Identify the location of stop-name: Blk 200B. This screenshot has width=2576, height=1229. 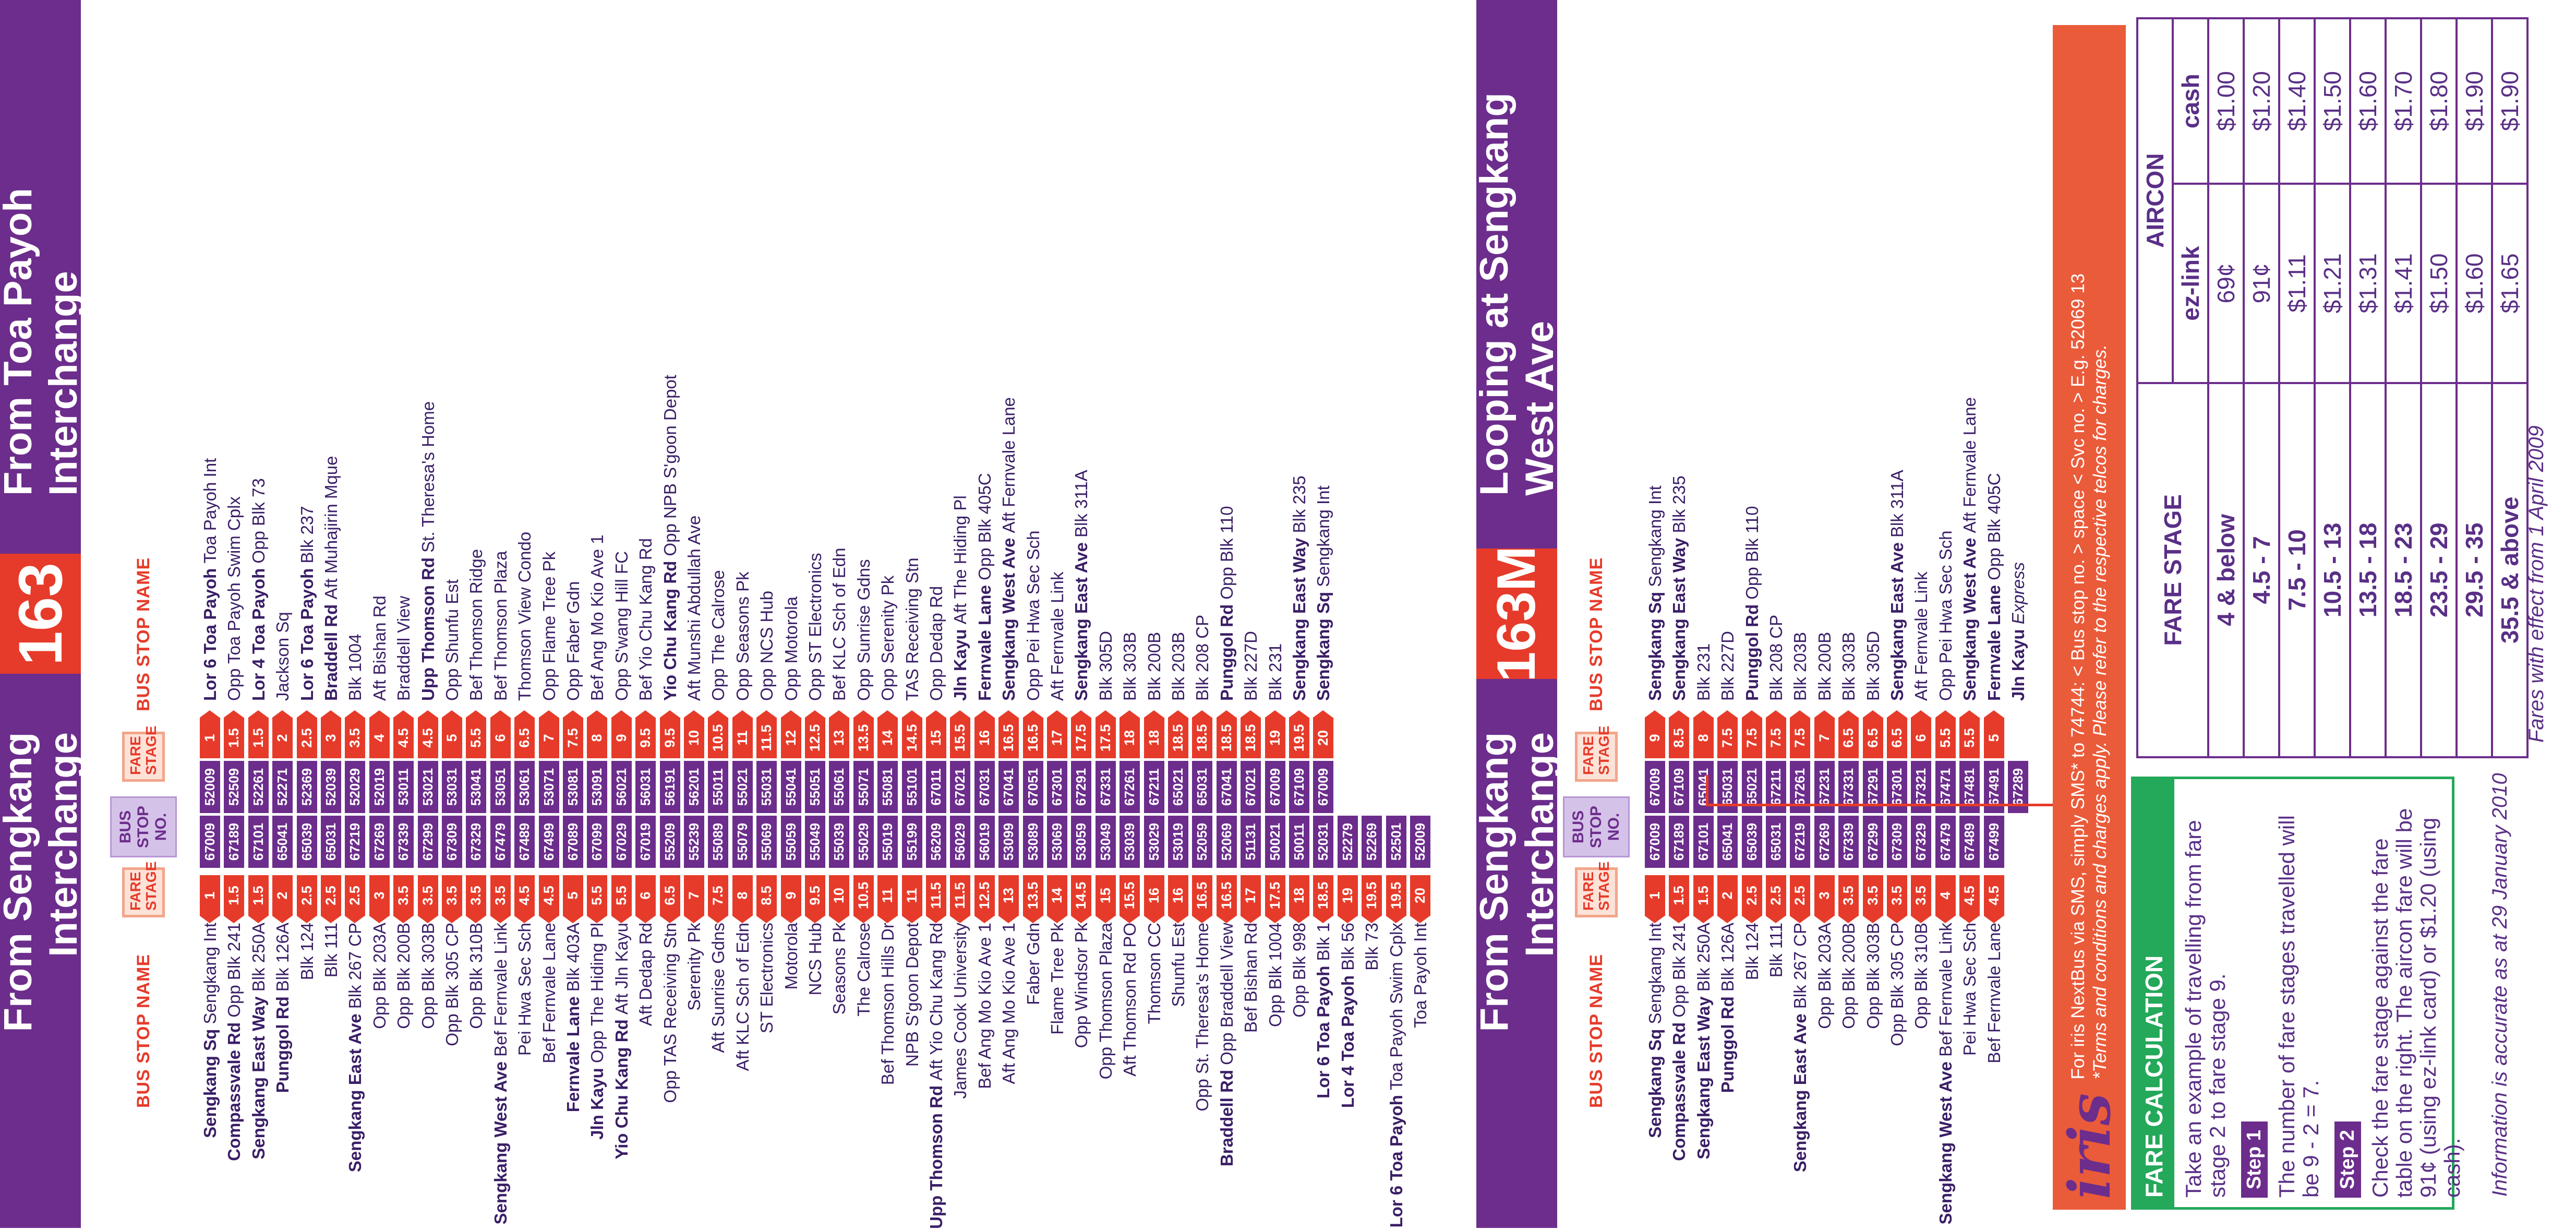
(1824, 666).